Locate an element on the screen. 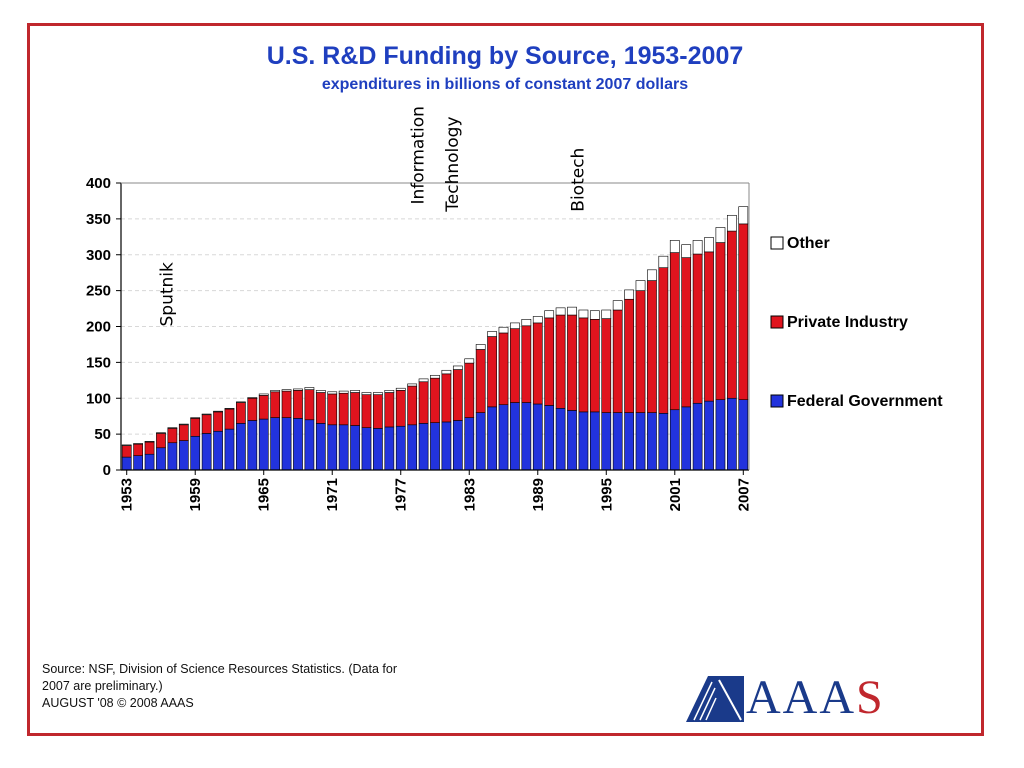 This screenshot has width=1024, height=768. bar-federal-government-1995 is located at coordinates (606, 441).